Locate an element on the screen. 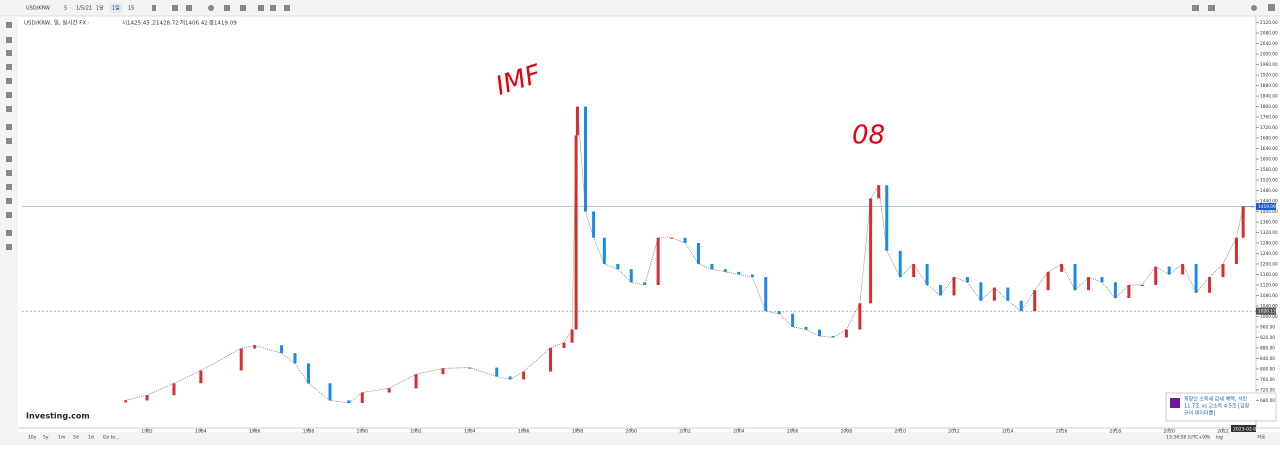 The height and width of the screenshot is (449, 1280). x-tick-label: 1994 is located at coordinates (470, 432).